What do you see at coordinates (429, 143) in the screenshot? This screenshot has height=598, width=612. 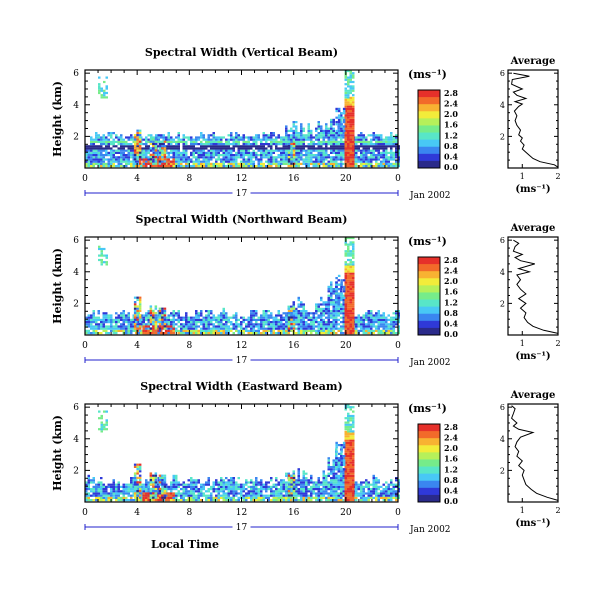 I see `colorbar-swatch` at bounding box center [429, 143].